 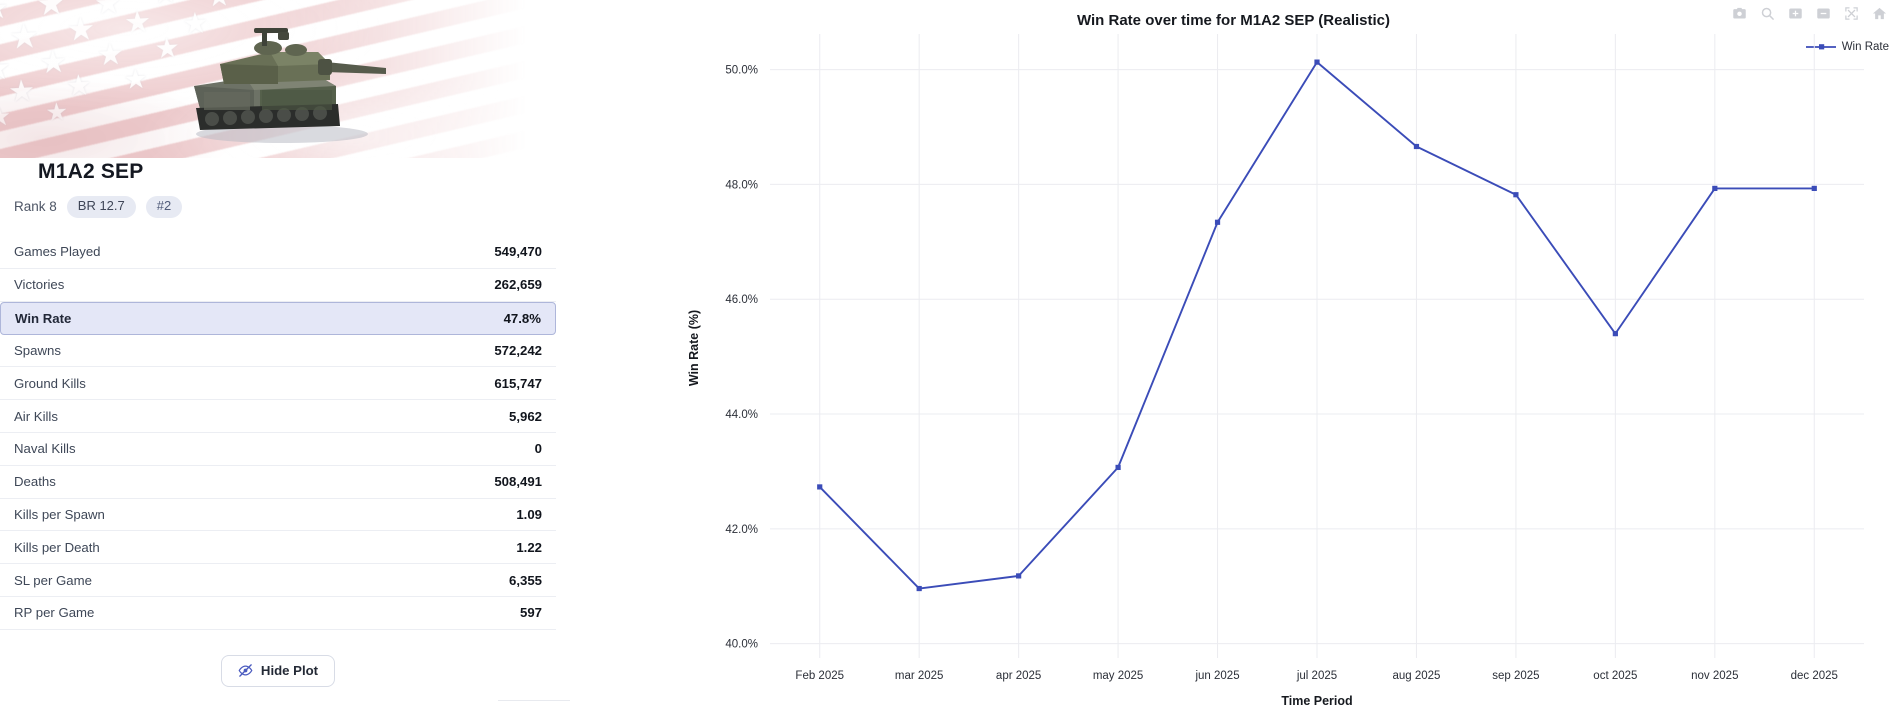 I want to click on stat-label: Deaths, so click(x=35, y=482).